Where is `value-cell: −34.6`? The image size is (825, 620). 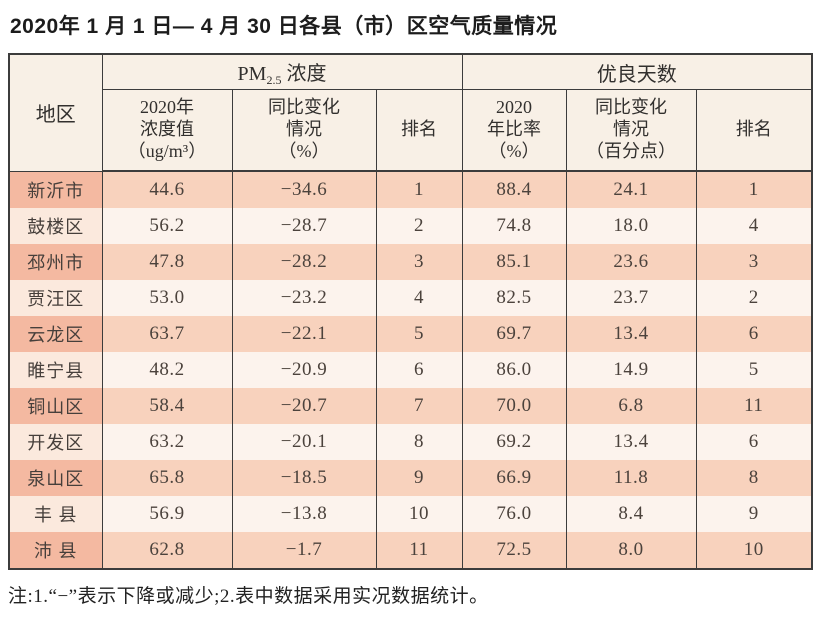
value-cell: −34.6 is located at coordinates (304, 189).